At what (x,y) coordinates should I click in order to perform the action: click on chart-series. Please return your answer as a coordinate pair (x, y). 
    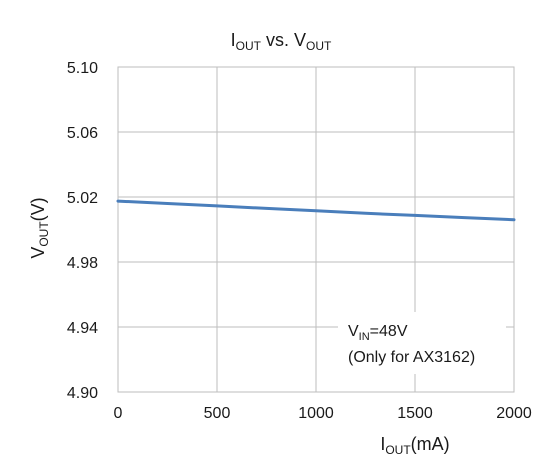
    Looking at the image, I should click on (316, 210).